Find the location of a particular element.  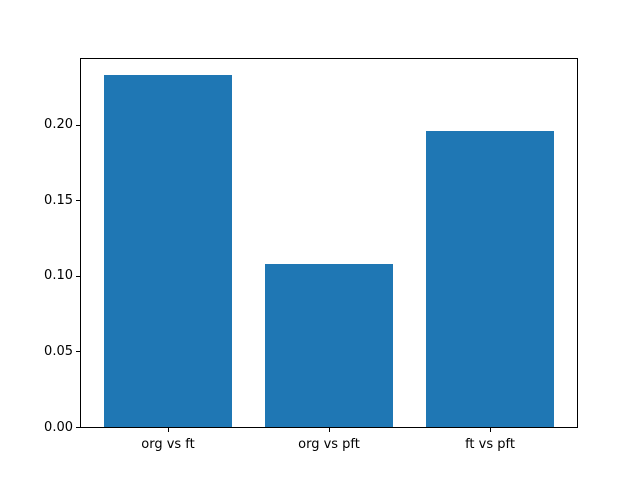

bar-ft-vs-pft is located at coordinates (490, 278).